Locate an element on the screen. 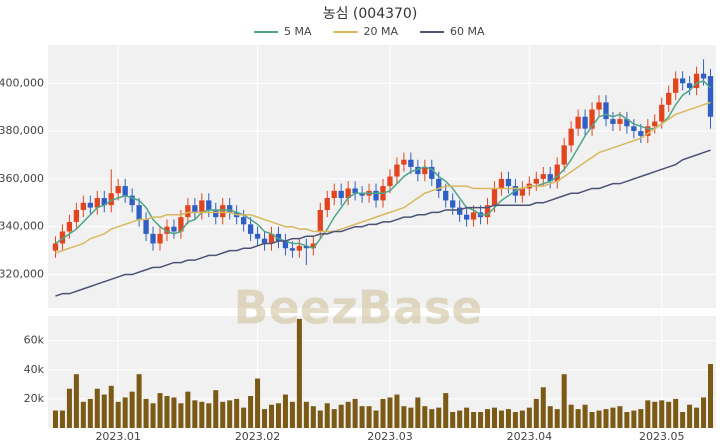  y-tick-label: 400,000 is located at coordinates (22, 82).